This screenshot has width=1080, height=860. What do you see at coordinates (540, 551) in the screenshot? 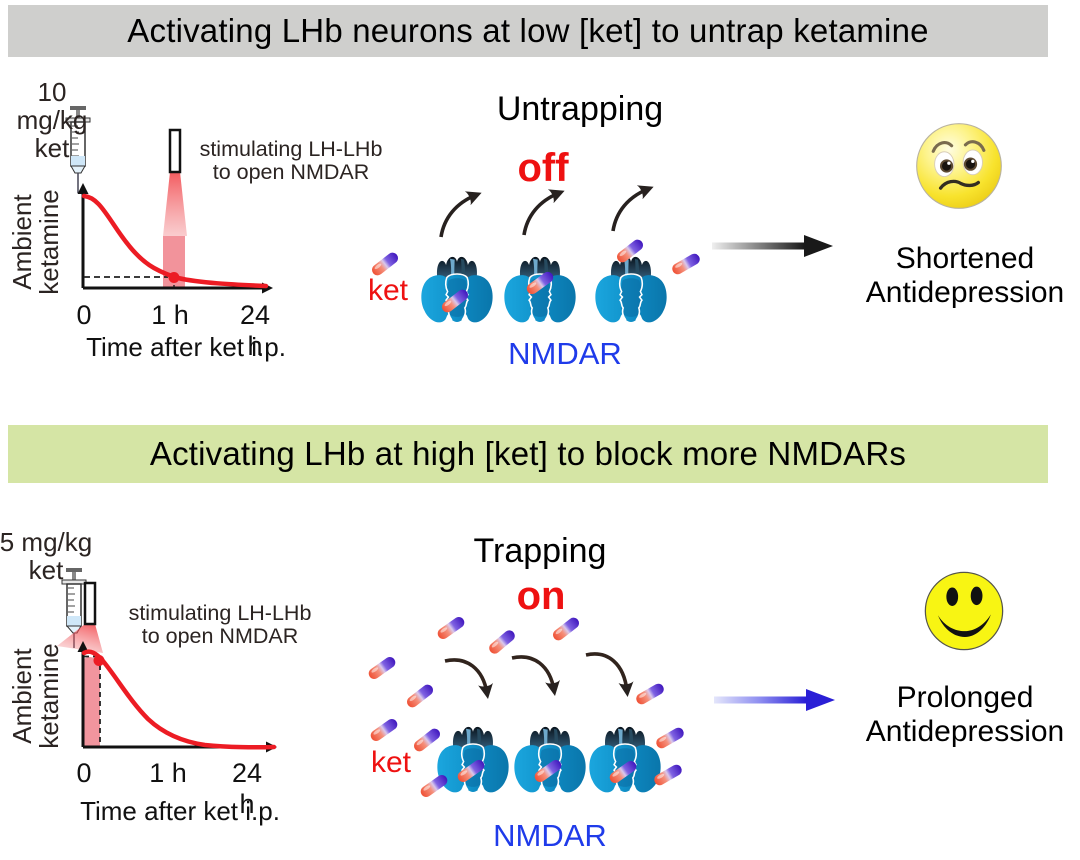
I see `bottom-scheme-title: Trapping` at bounding box center [540, 551].